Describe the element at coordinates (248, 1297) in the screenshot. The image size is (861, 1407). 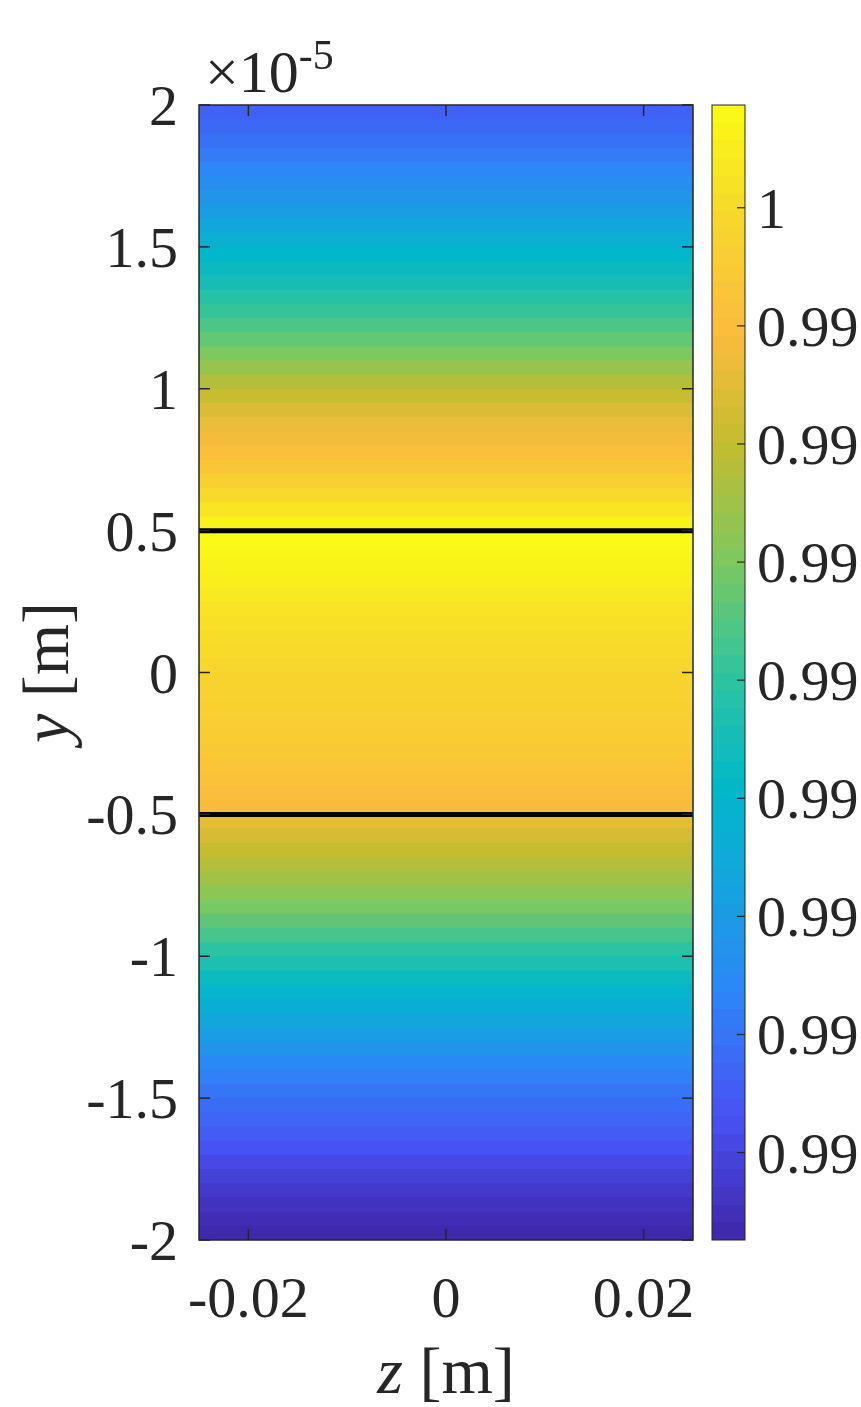
I see `x-tick-label: -0.02` at that location.